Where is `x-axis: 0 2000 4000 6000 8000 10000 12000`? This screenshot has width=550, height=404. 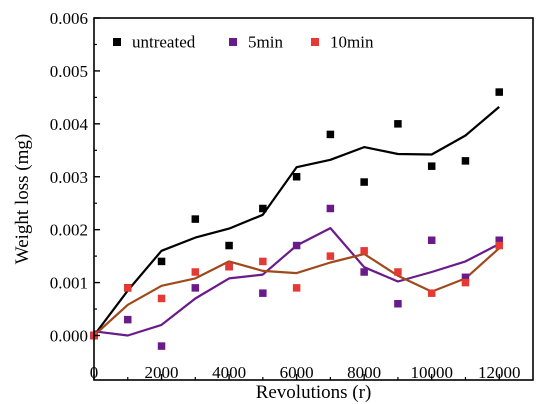 x-axis: 0 2000 4000 6000 8000 10000 12000 is located at coordinates (305, 372).